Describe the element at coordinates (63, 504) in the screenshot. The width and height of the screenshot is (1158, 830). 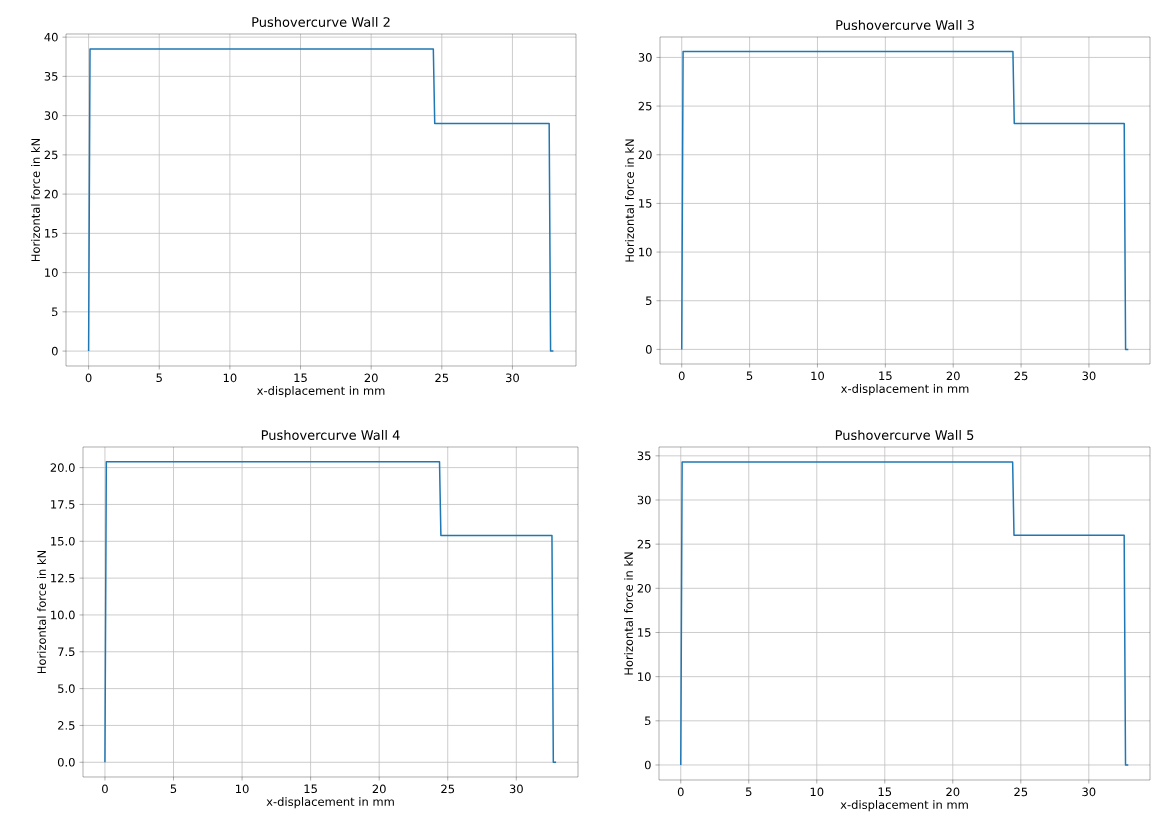
I see `y-tick-label: 17.5` at that location.